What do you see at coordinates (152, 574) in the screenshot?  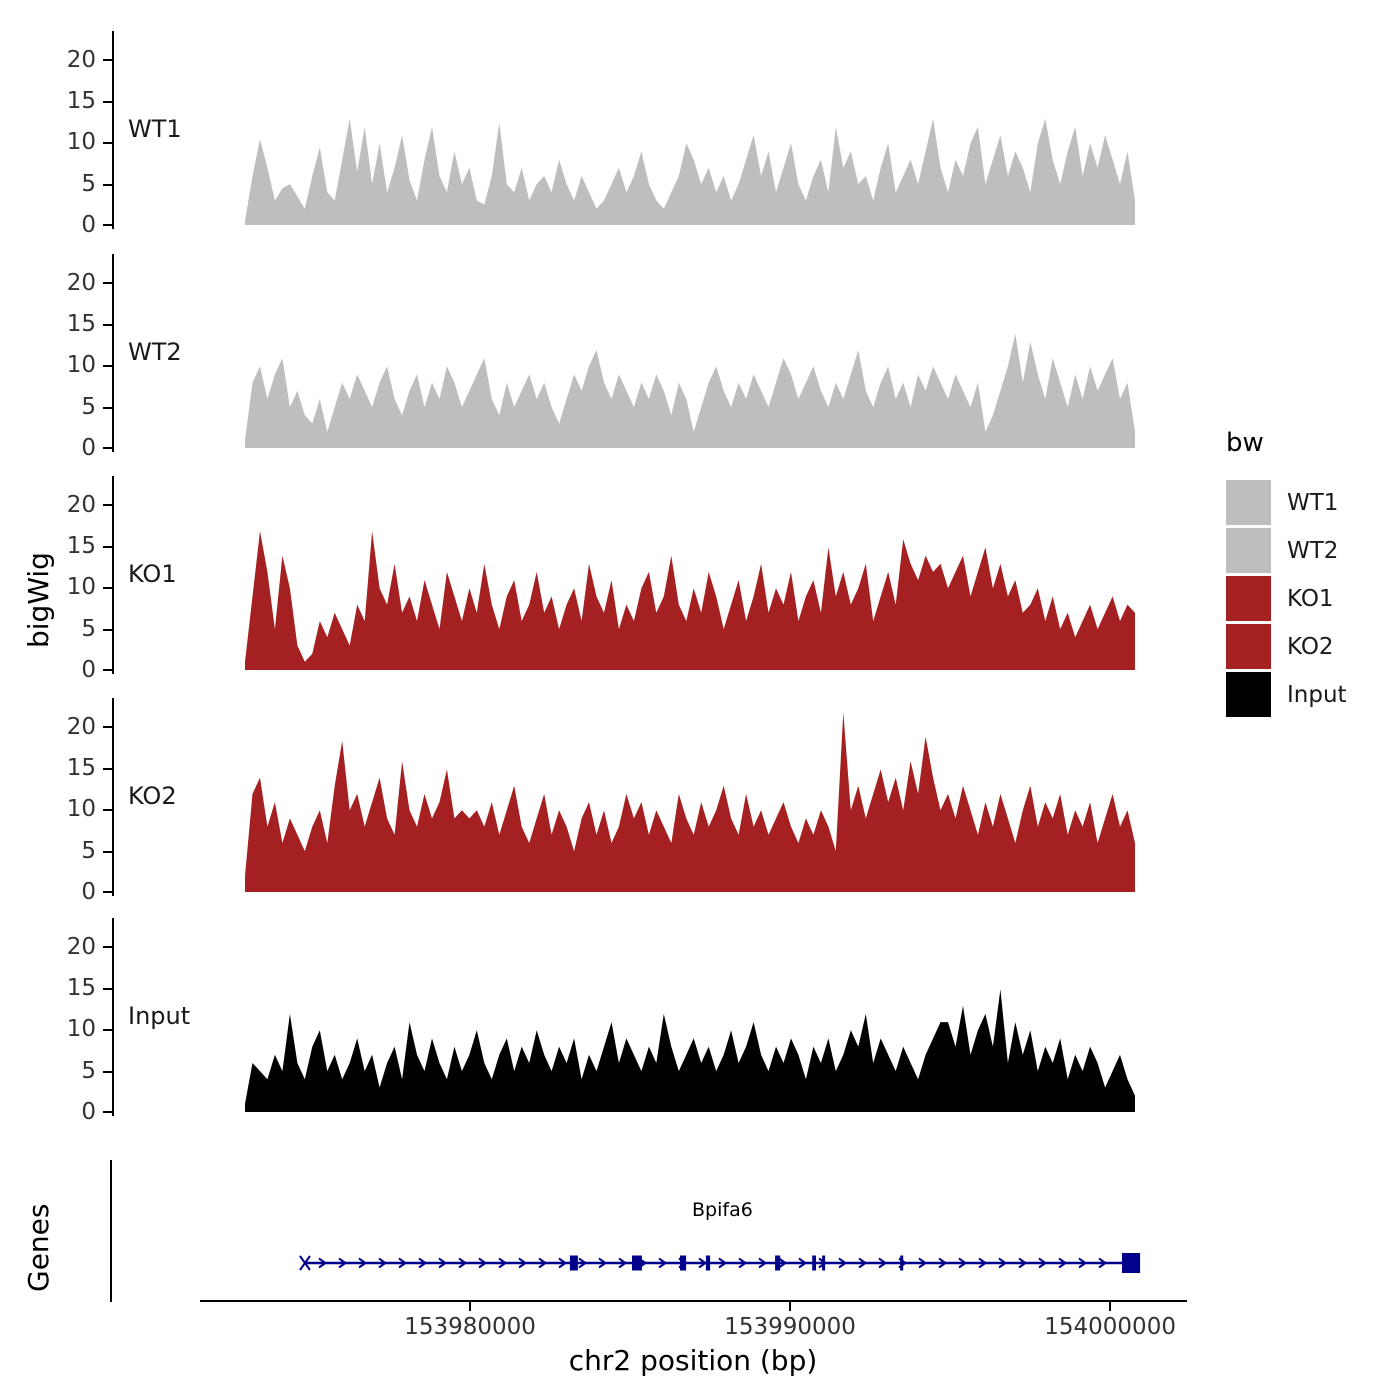 I see `track-label: KO1` at bounding box center [152, 574].